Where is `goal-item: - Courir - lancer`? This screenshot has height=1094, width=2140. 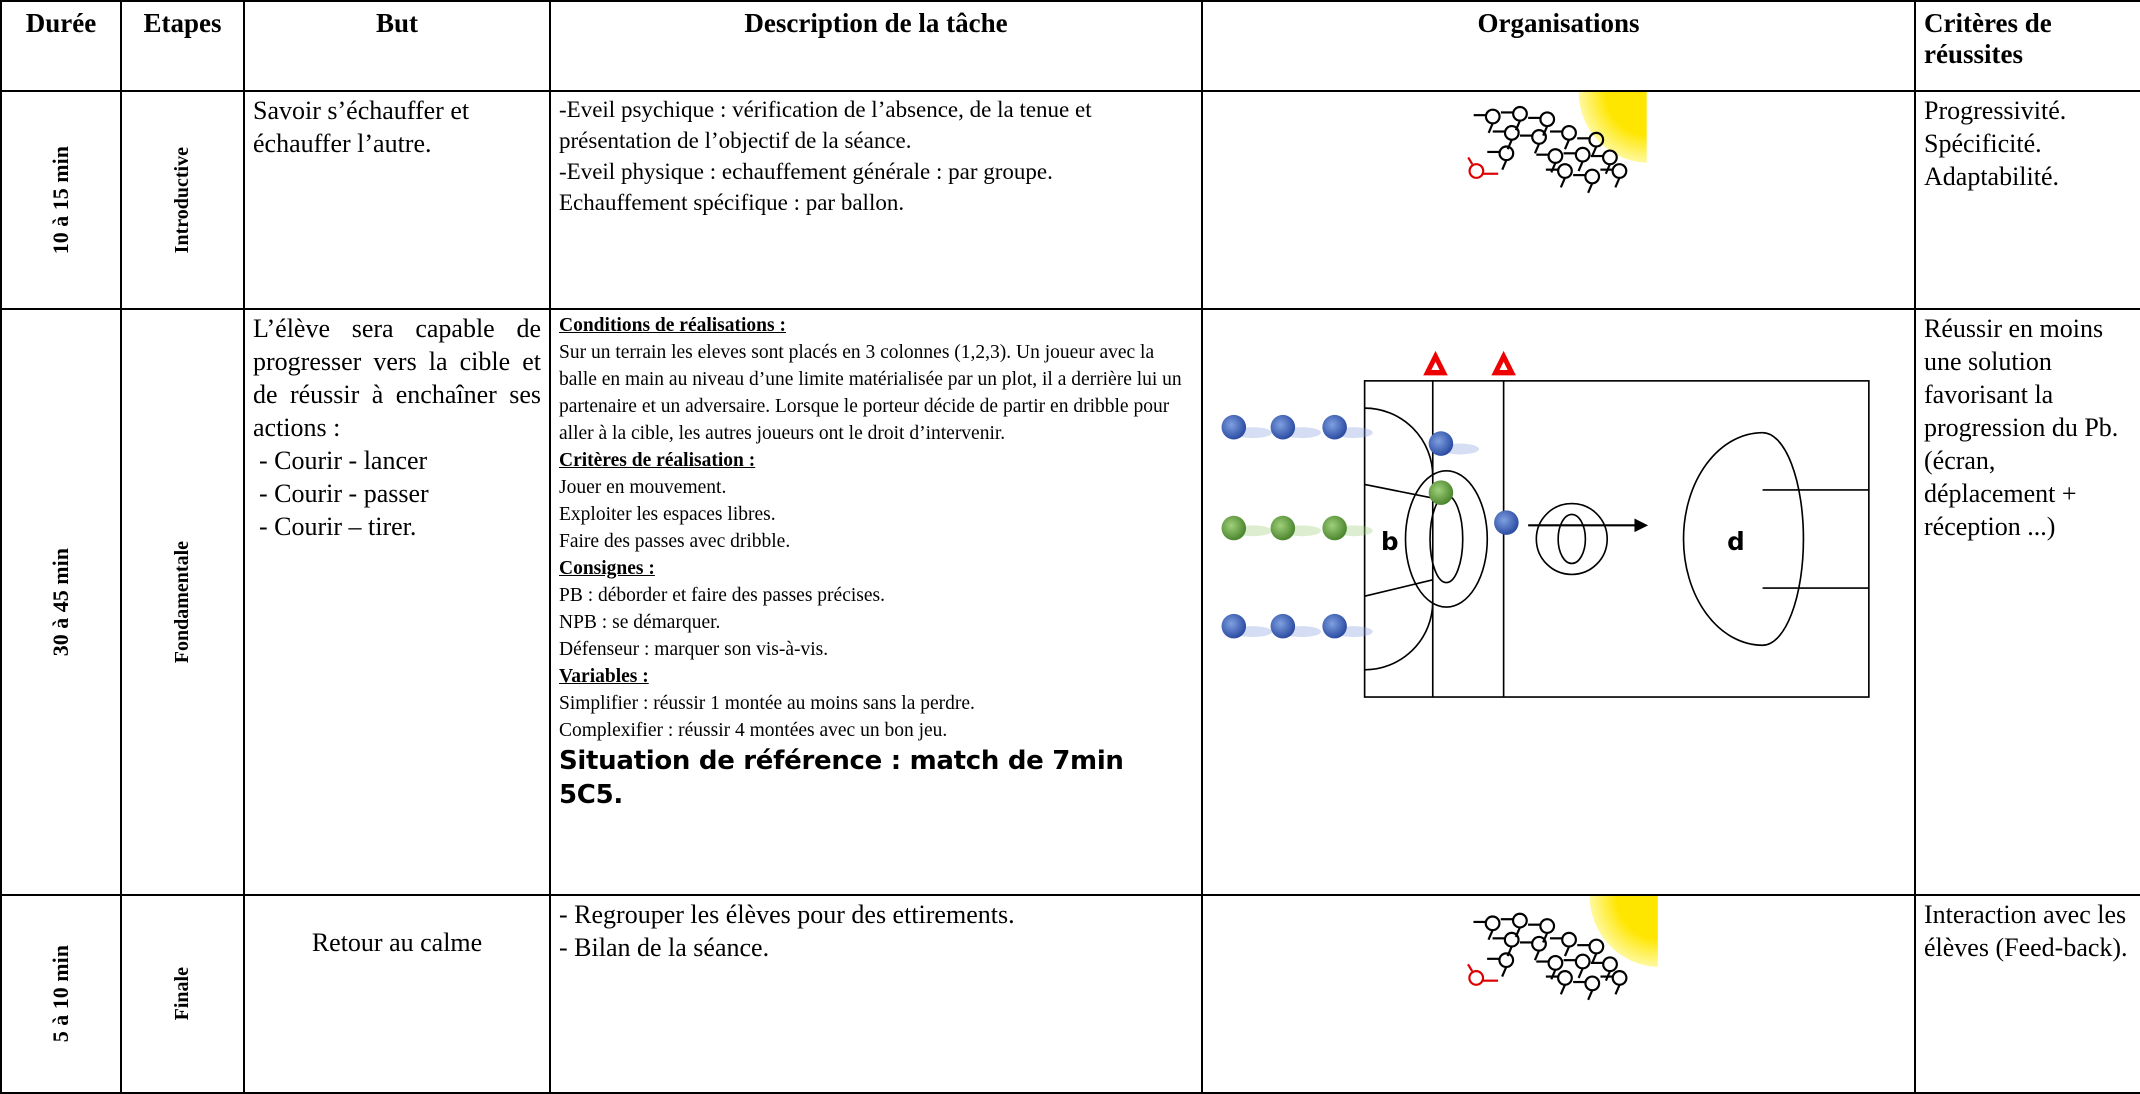
goal-item: - Courir - lancer is located at coordinates (343, 460).